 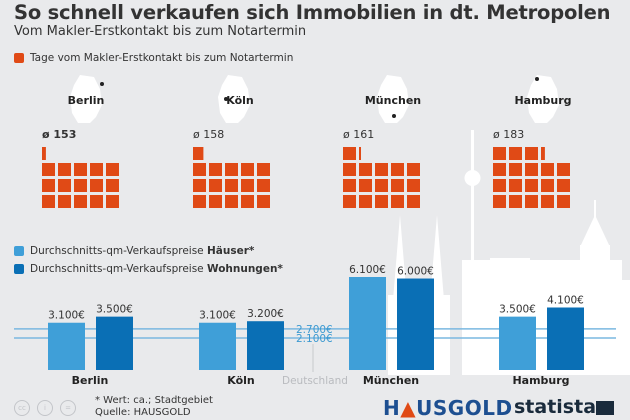 I want to click on bar-value-label: 4.100€, so click(x=565, y=300).